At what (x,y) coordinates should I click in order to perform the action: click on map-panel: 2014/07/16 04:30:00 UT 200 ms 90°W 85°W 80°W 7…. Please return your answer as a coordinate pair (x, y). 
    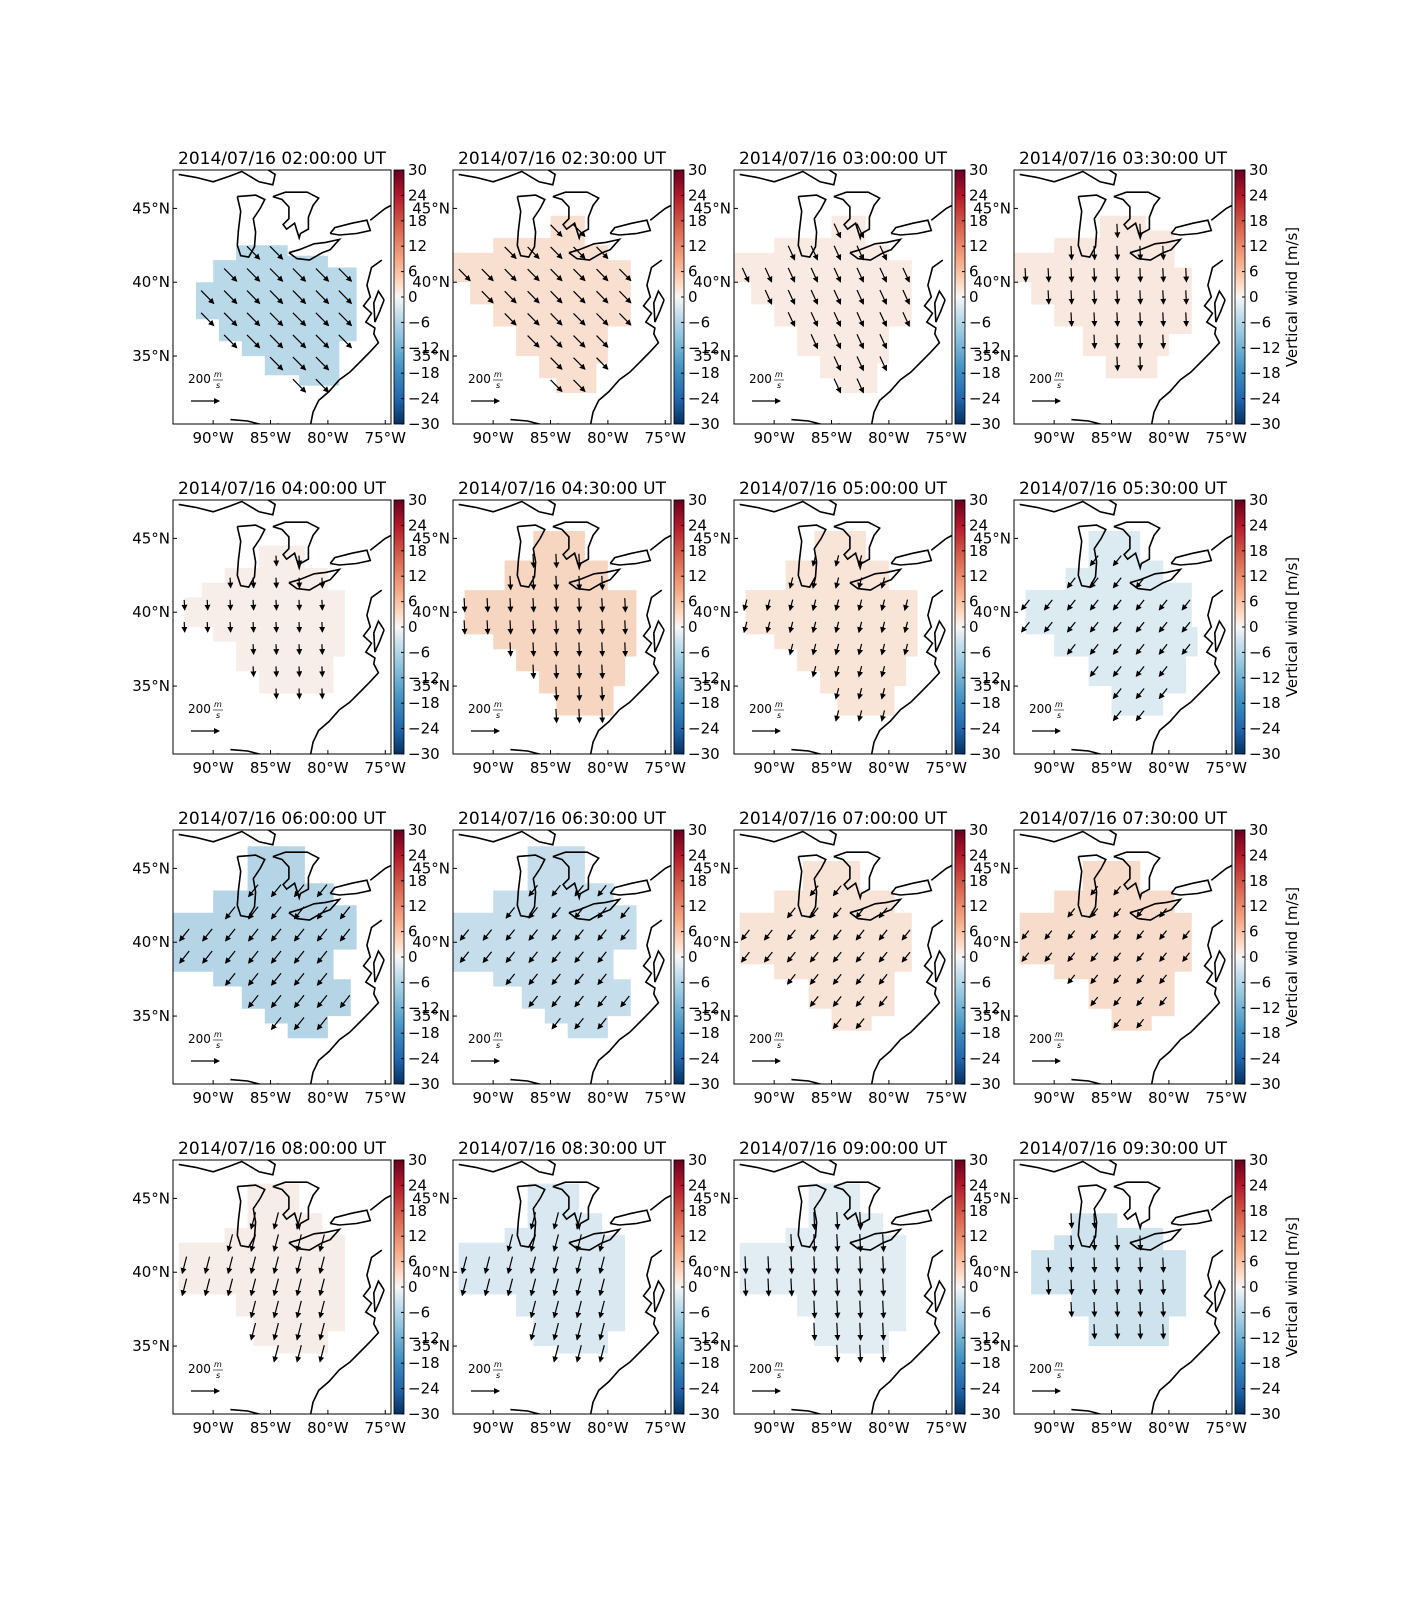
    Looking at the image, I should click on (565, 628).